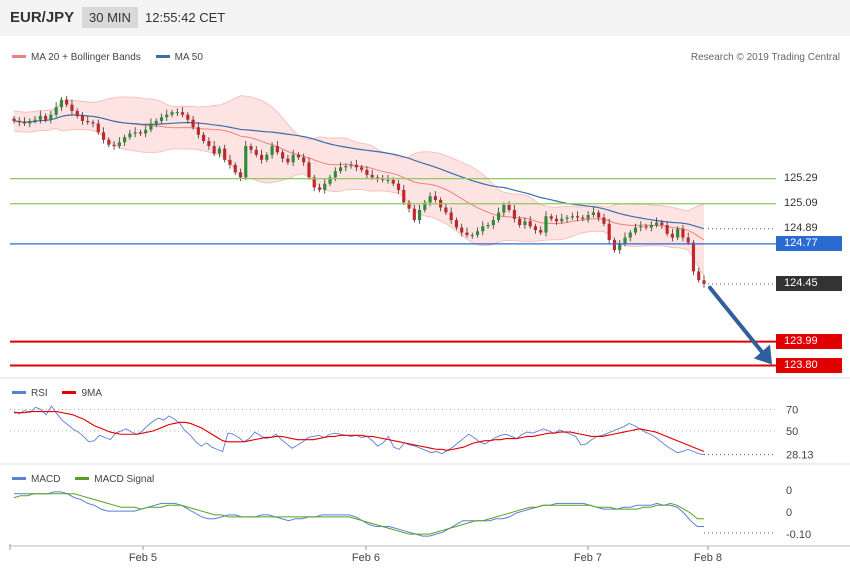 Image resolution: width=850 pixels, height=576 pixels. I want to click on timeframe-button: 30 MIN, so click(110, 17).